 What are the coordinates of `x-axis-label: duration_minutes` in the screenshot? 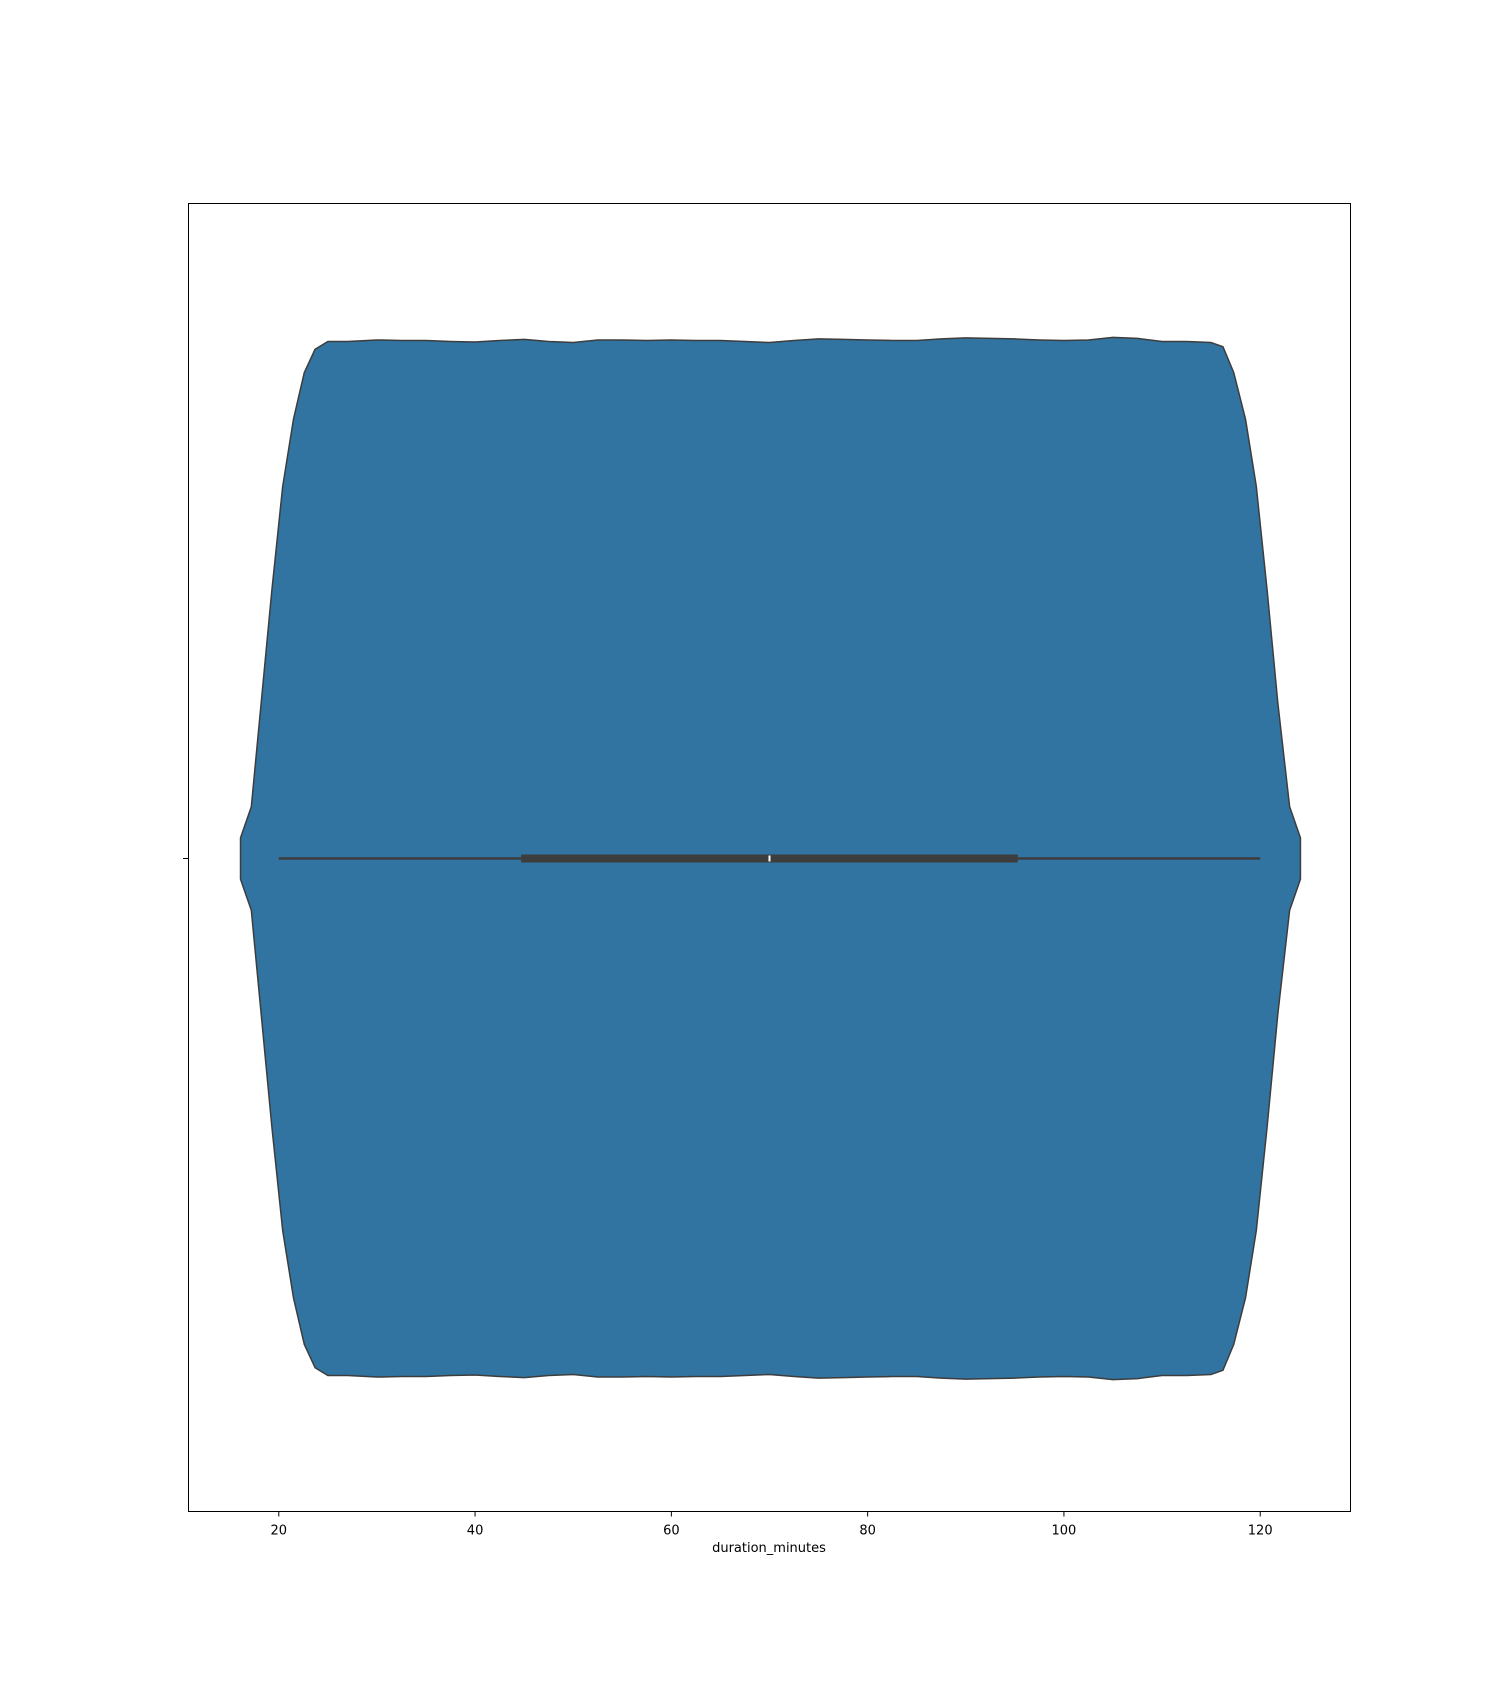 It's located at (769, 1548).